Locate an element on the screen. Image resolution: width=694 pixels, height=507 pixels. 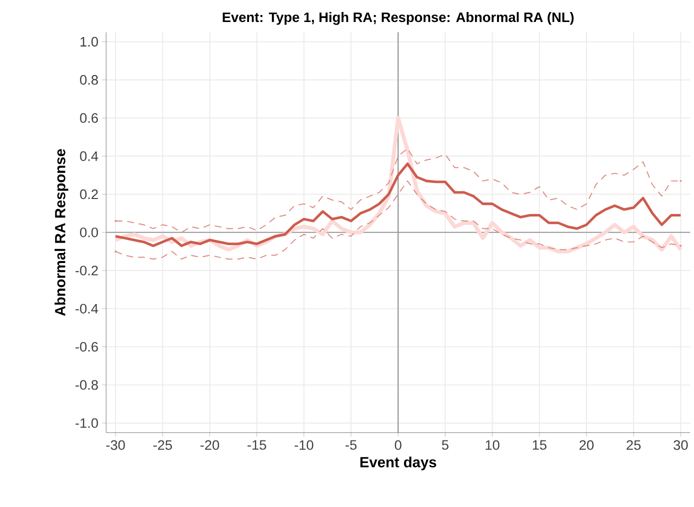
y-tick-label: -1.0 is located at coordinates (87, 423).